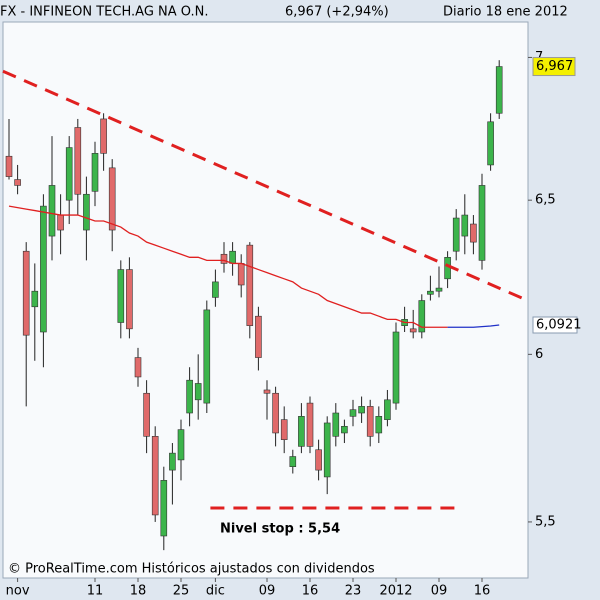 Image resolution: width=600 pixels, height=600 pixels. What do you see at coordinates (95, 591) in the screenshot?
I see `x-tick-label: 11` at bounding box center [95, 591].